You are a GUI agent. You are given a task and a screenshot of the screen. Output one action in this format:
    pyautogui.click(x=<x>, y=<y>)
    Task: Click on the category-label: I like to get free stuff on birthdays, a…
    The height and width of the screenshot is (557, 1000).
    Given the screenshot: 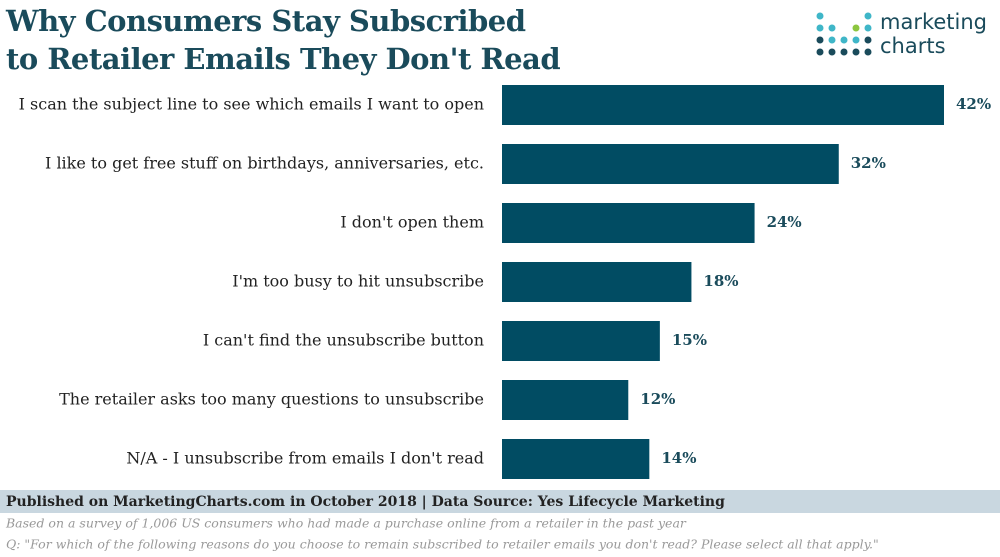 What is the action you would take?
    pyautogui.click(x=264, y=163)
    